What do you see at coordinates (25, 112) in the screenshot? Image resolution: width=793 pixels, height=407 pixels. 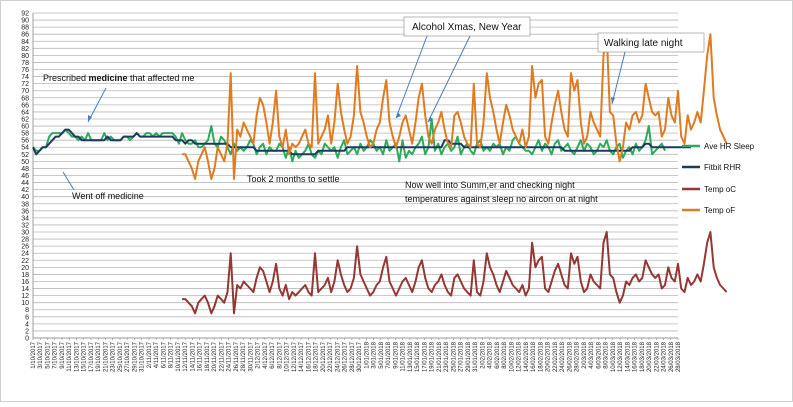 I see `y-tick-label: 64` at bounding box center [25, 112].